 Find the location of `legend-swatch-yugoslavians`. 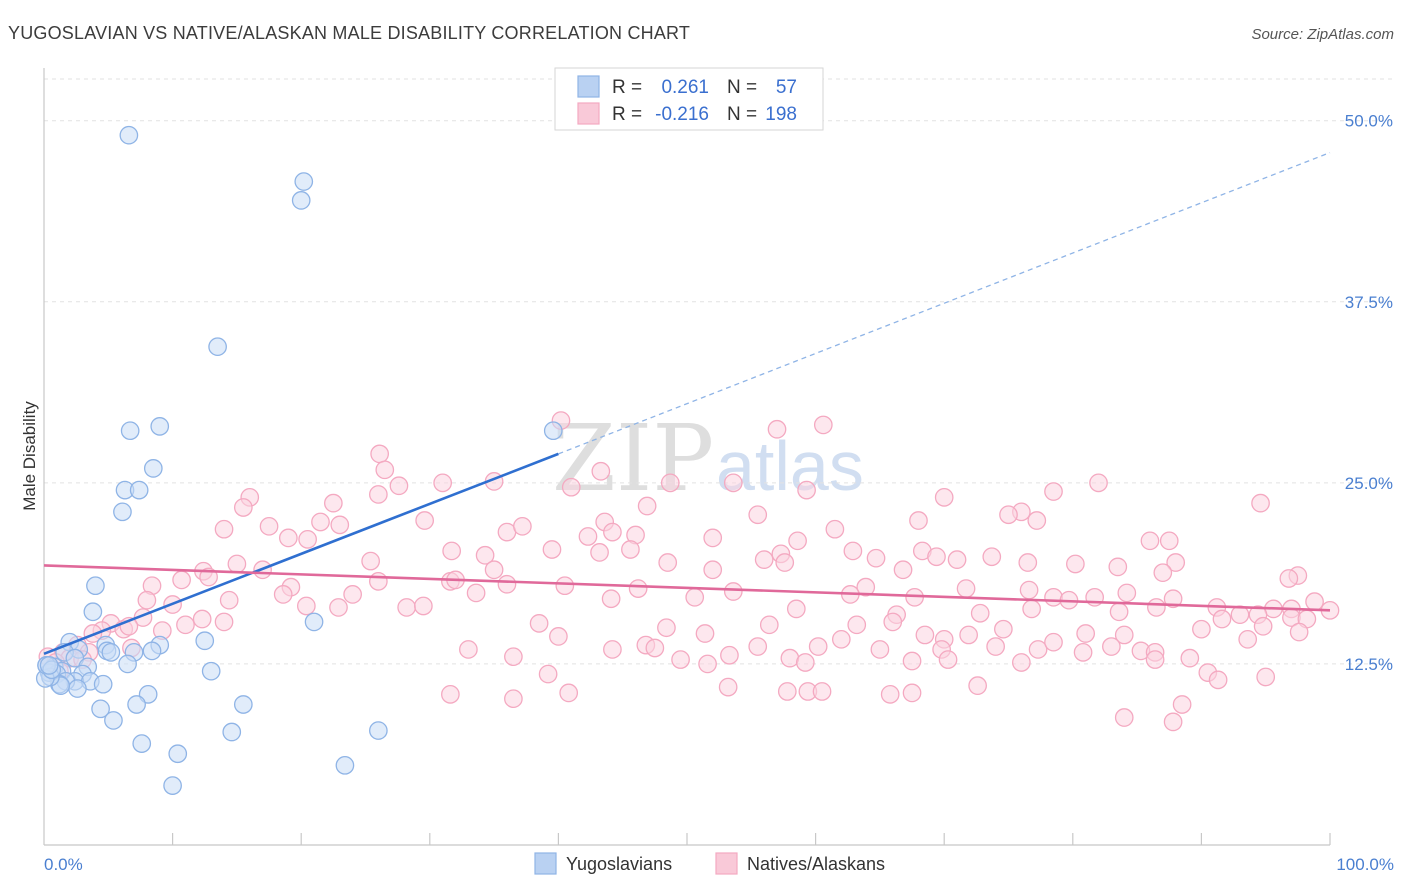

legend-swatch-yugoslavians is located at coordinates (545, 863).